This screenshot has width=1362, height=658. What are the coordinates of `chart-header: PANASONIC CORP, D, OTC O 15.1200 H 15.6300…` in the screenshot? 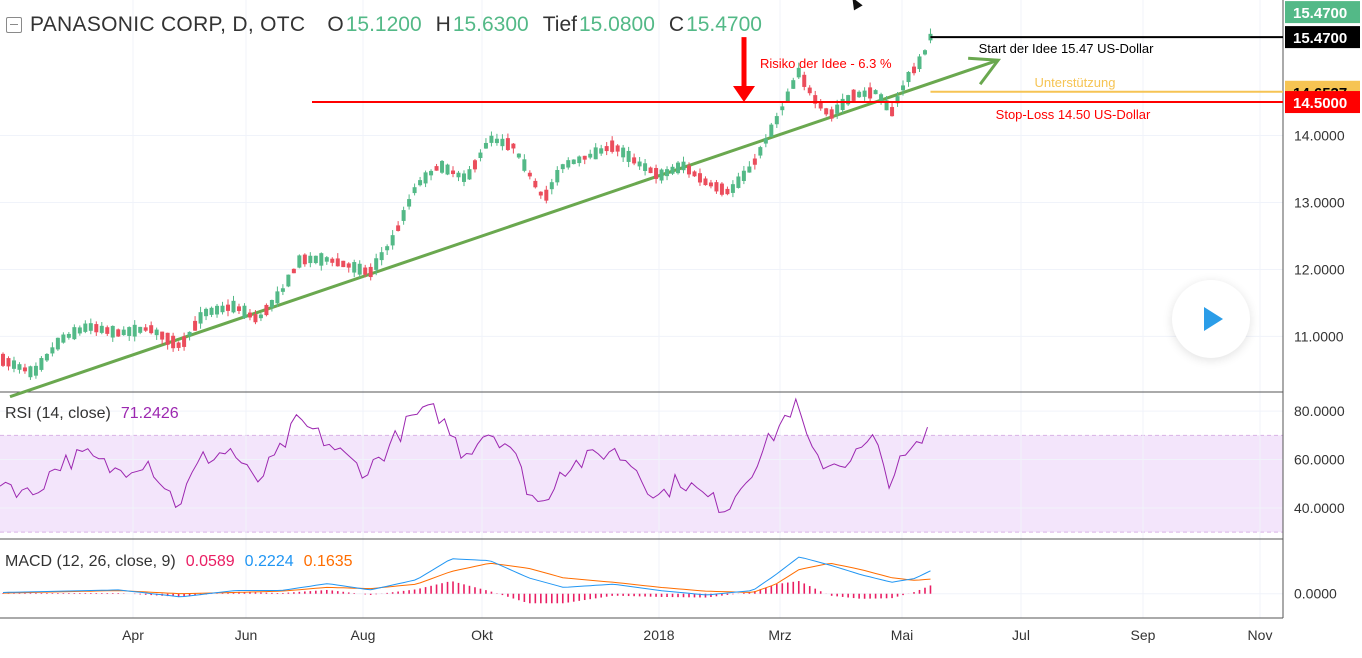 It's located at (381, 25).